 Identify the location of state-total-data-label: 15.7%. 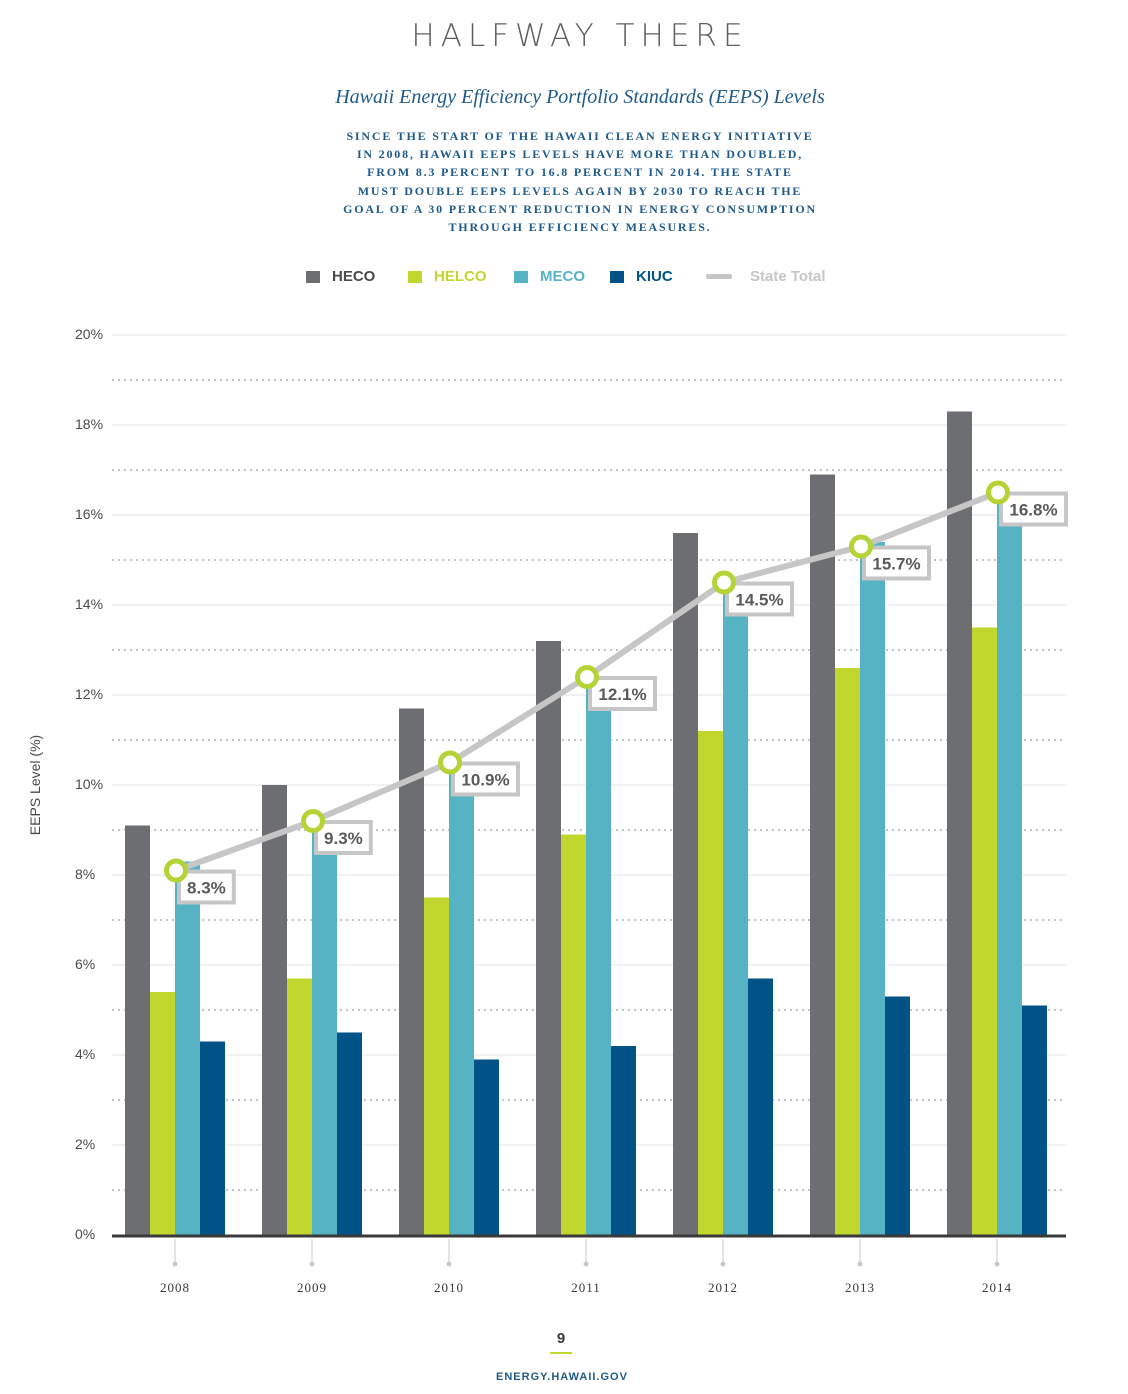
(896, 564).